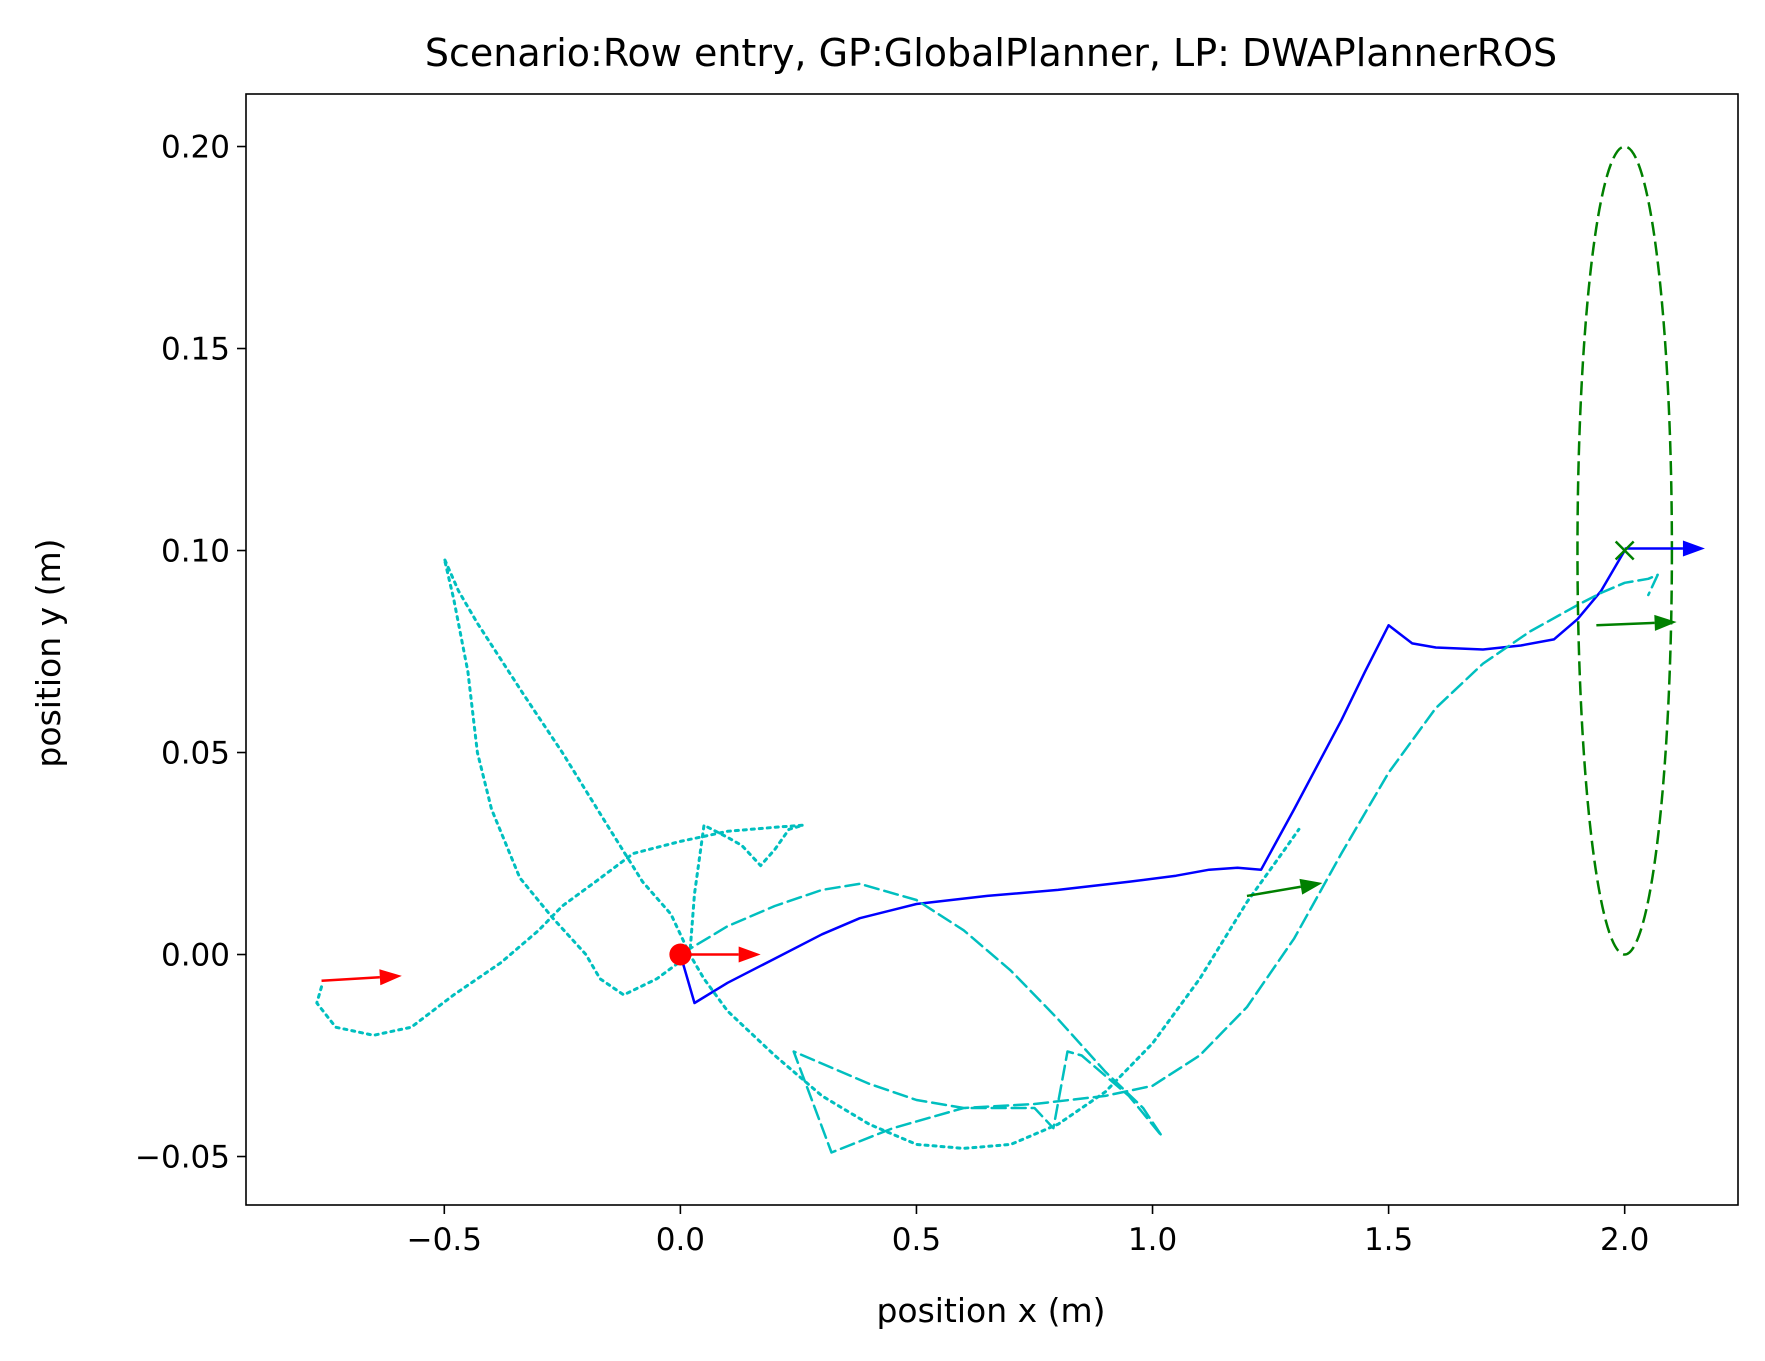  I want to click on arrow-0-head, so click(390, 977).